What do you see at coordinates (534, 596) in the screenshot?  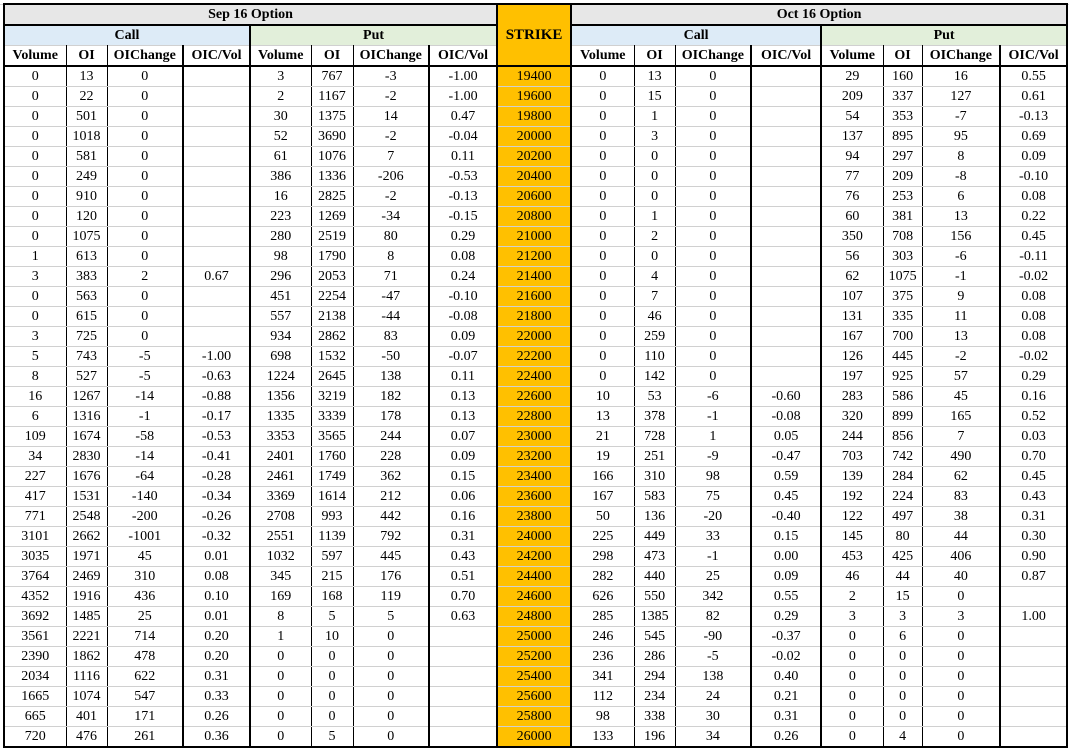 I see `strike-cell: 24600` at bounding box center [534, 596].